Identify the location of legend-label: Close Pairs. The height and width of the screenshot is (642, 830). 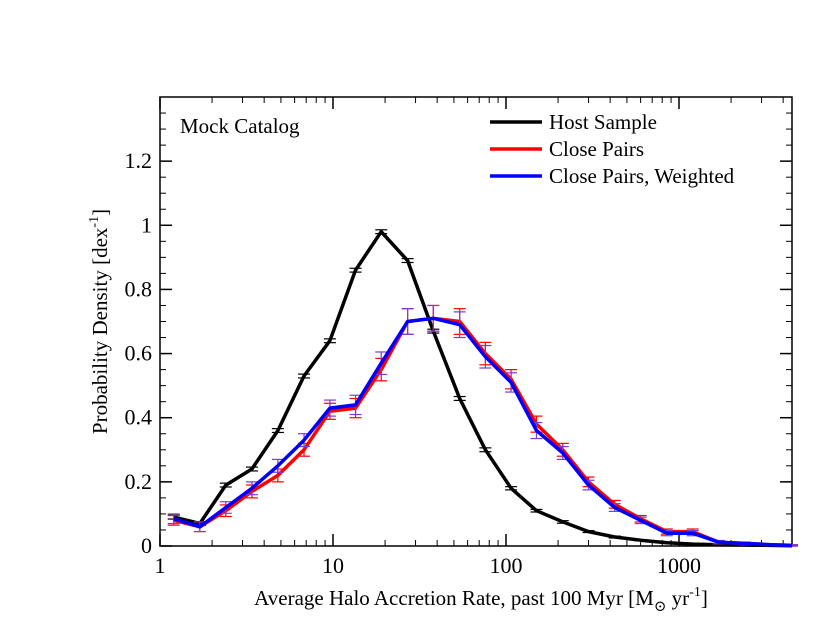
(596, 149).